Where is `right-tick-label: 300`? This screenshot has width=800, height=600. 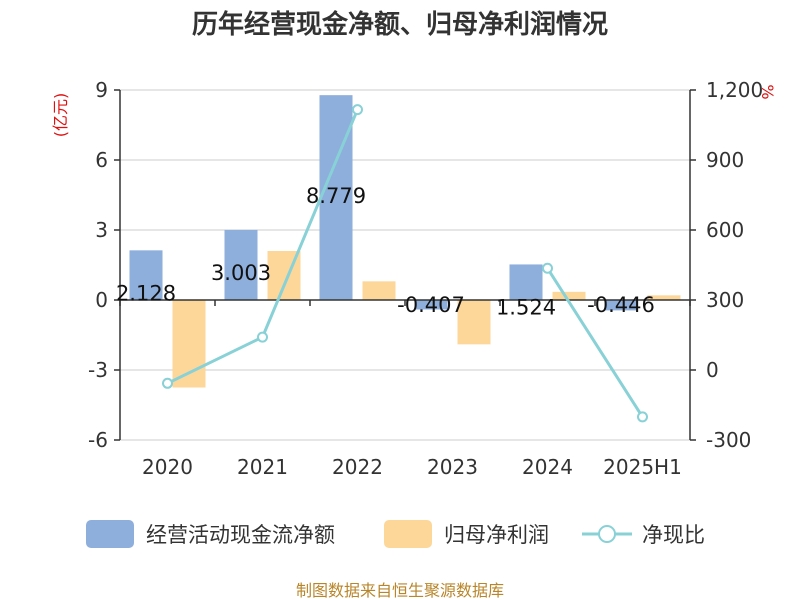 right-tick-label: 300 is located at coordinates (725, 300).